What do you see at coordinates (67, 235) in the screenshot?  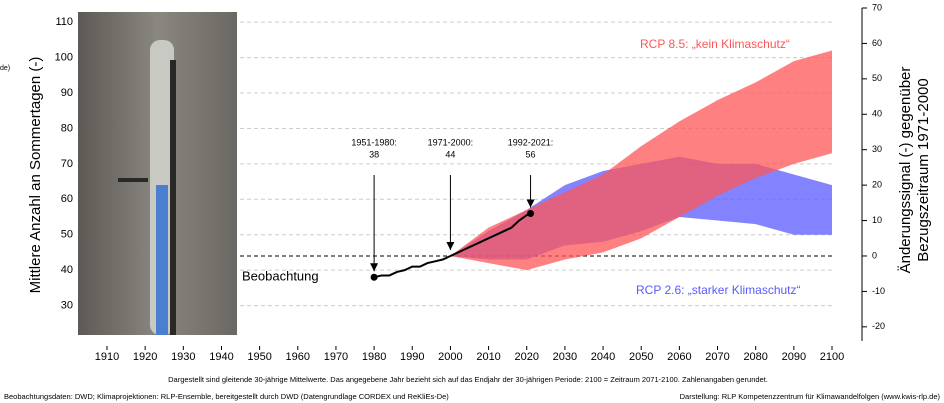 I see `y-tick-label: 50` at bounding box center [67, 235].